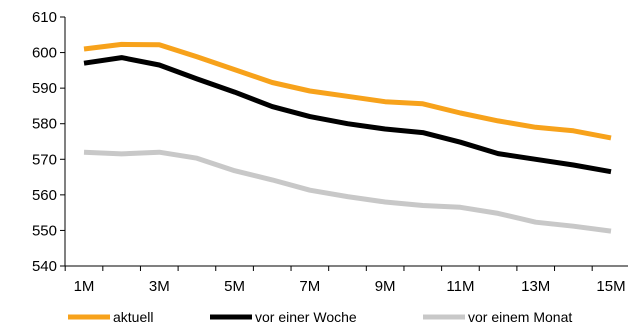  I want to click on legend-label-vor-einem-monat: vor einem Monat, so click(520, 317).